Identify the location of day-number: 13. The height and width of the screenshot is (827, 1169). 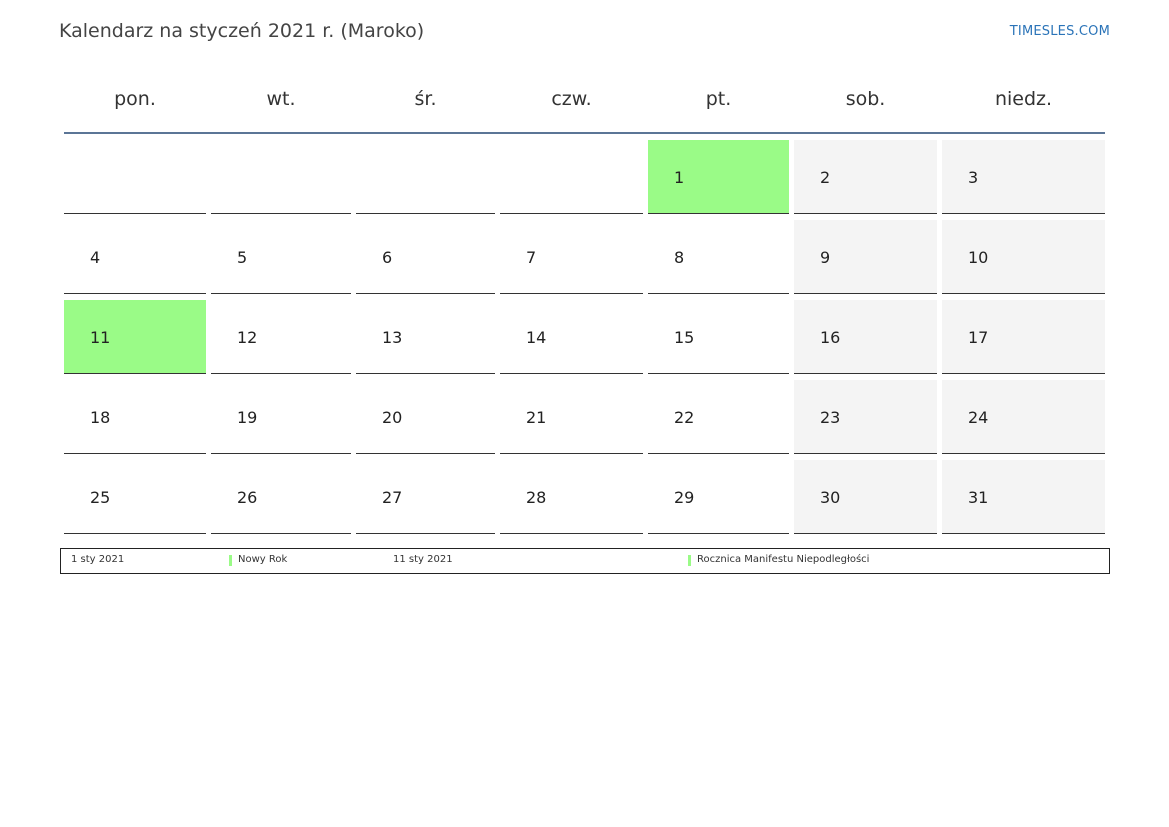
(392, 337).